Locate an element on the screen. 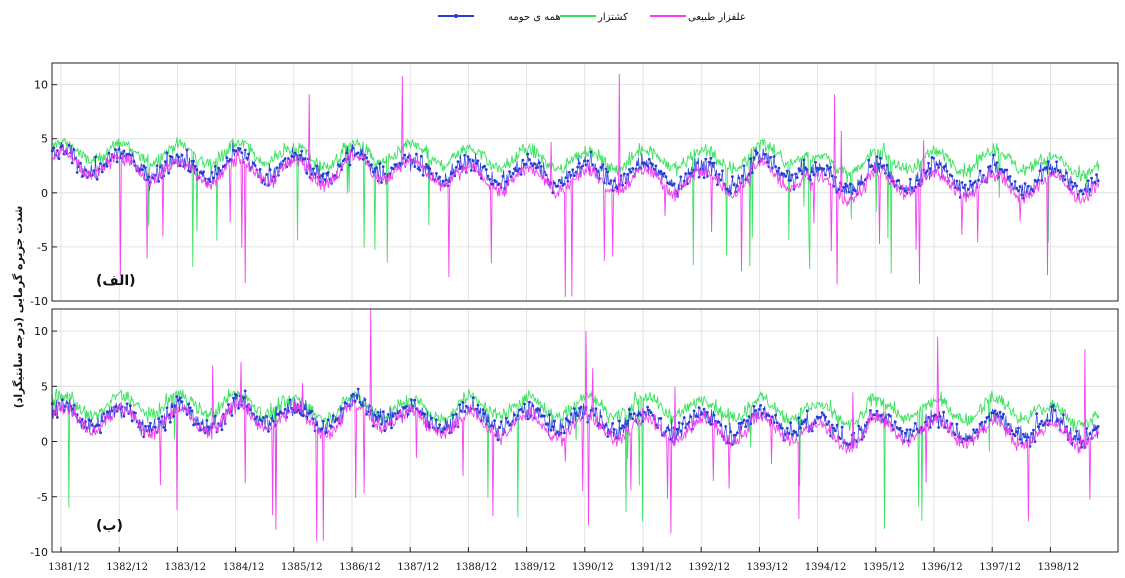  y-tick-label: 5 is located at coordinates (44, 386).